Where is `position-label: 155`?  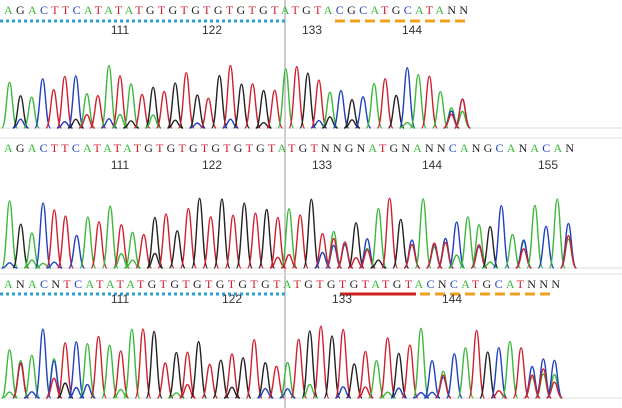
position-label: 155 is located at coordinates (548, 165).